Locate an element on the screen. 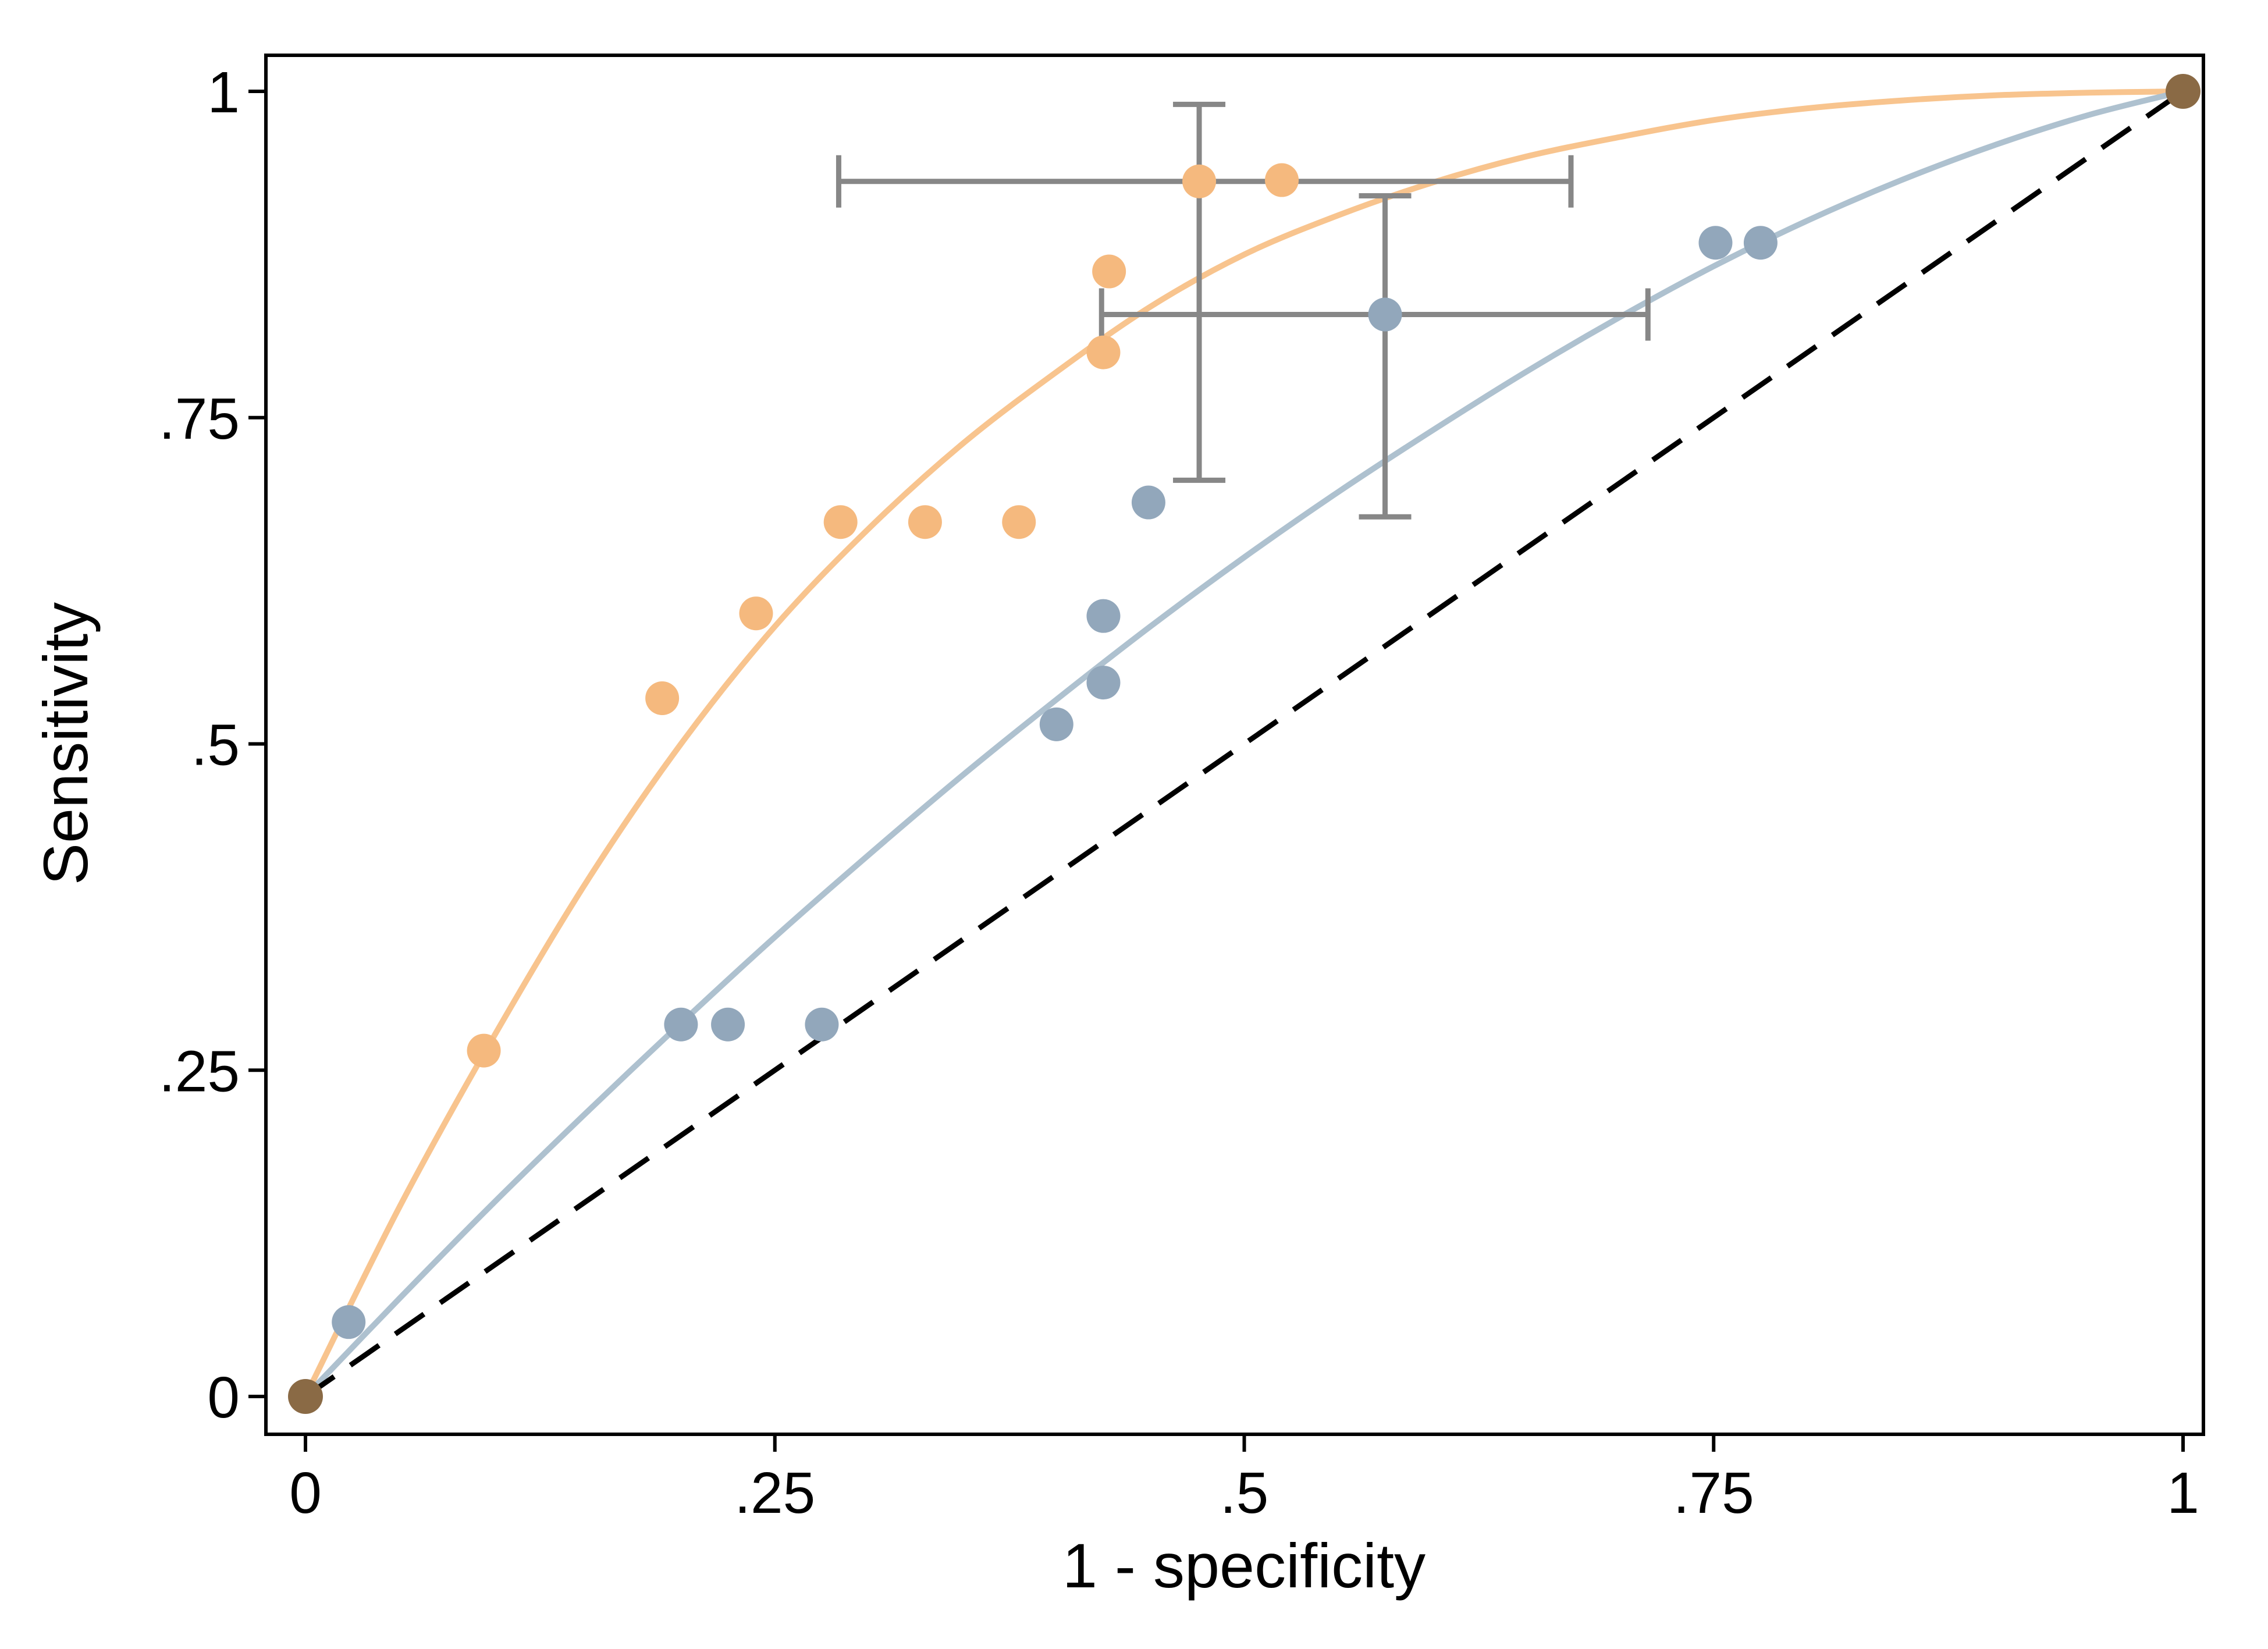 The width and height of the screenshot is (2268, 1649). x-tick-label: 1 is located at coordinates (2183, 1493).